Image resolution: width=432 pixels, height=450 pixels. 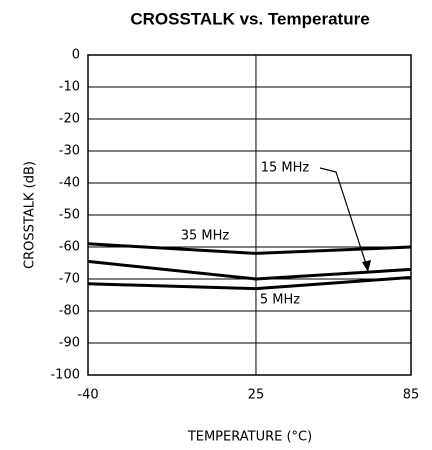 What do you see at coordinates (69, 151) in the screenshot?
I see `y-tick-label: -30` at bounding box center [69, 151].